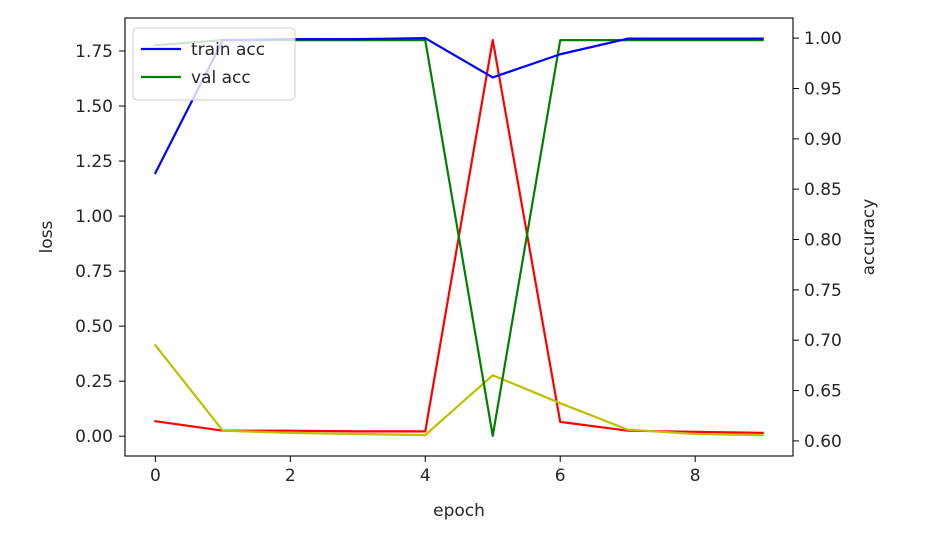 This screenshot has height=546, width=926. What do you see at coordinates (94, 162) in the screenshot?
I see `y-left-tick-label: 1.25` at bounding box center [94, 162].